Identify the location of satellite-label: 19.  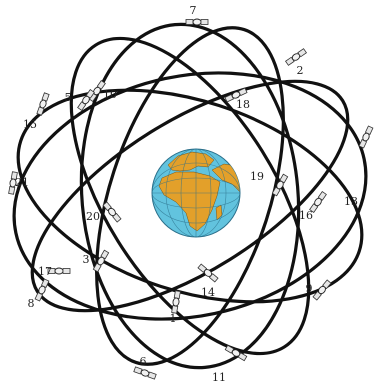
(257, 176).